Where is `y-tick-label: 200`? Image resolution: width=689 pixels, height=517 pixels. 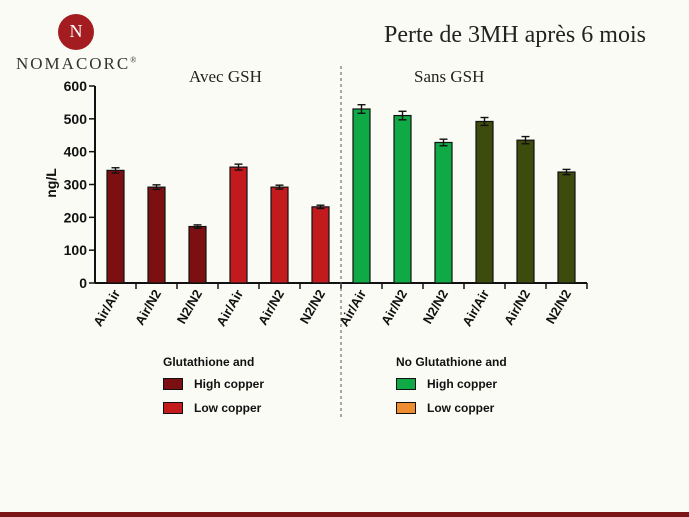
y-tick-label: 200 is located at coordinates (76, 217).